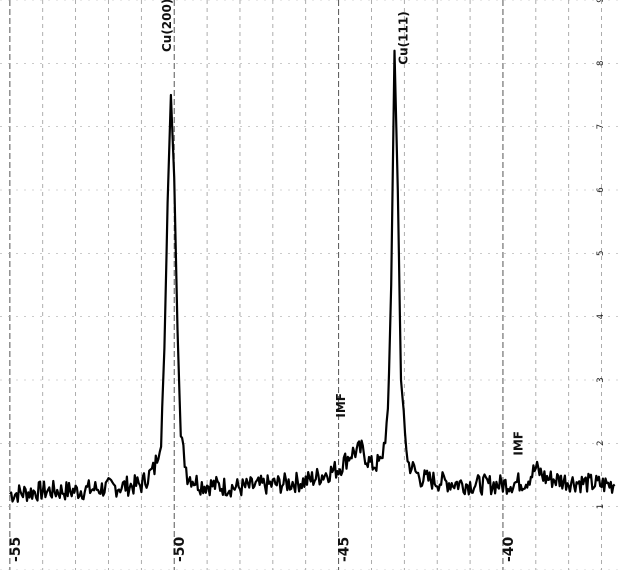 Image resolution: width=618 pixels, height=570 pixels. Describe the element at coordinates (404, 37) in the screenshot. I see `annotation-label: Cu(111)` at that location.